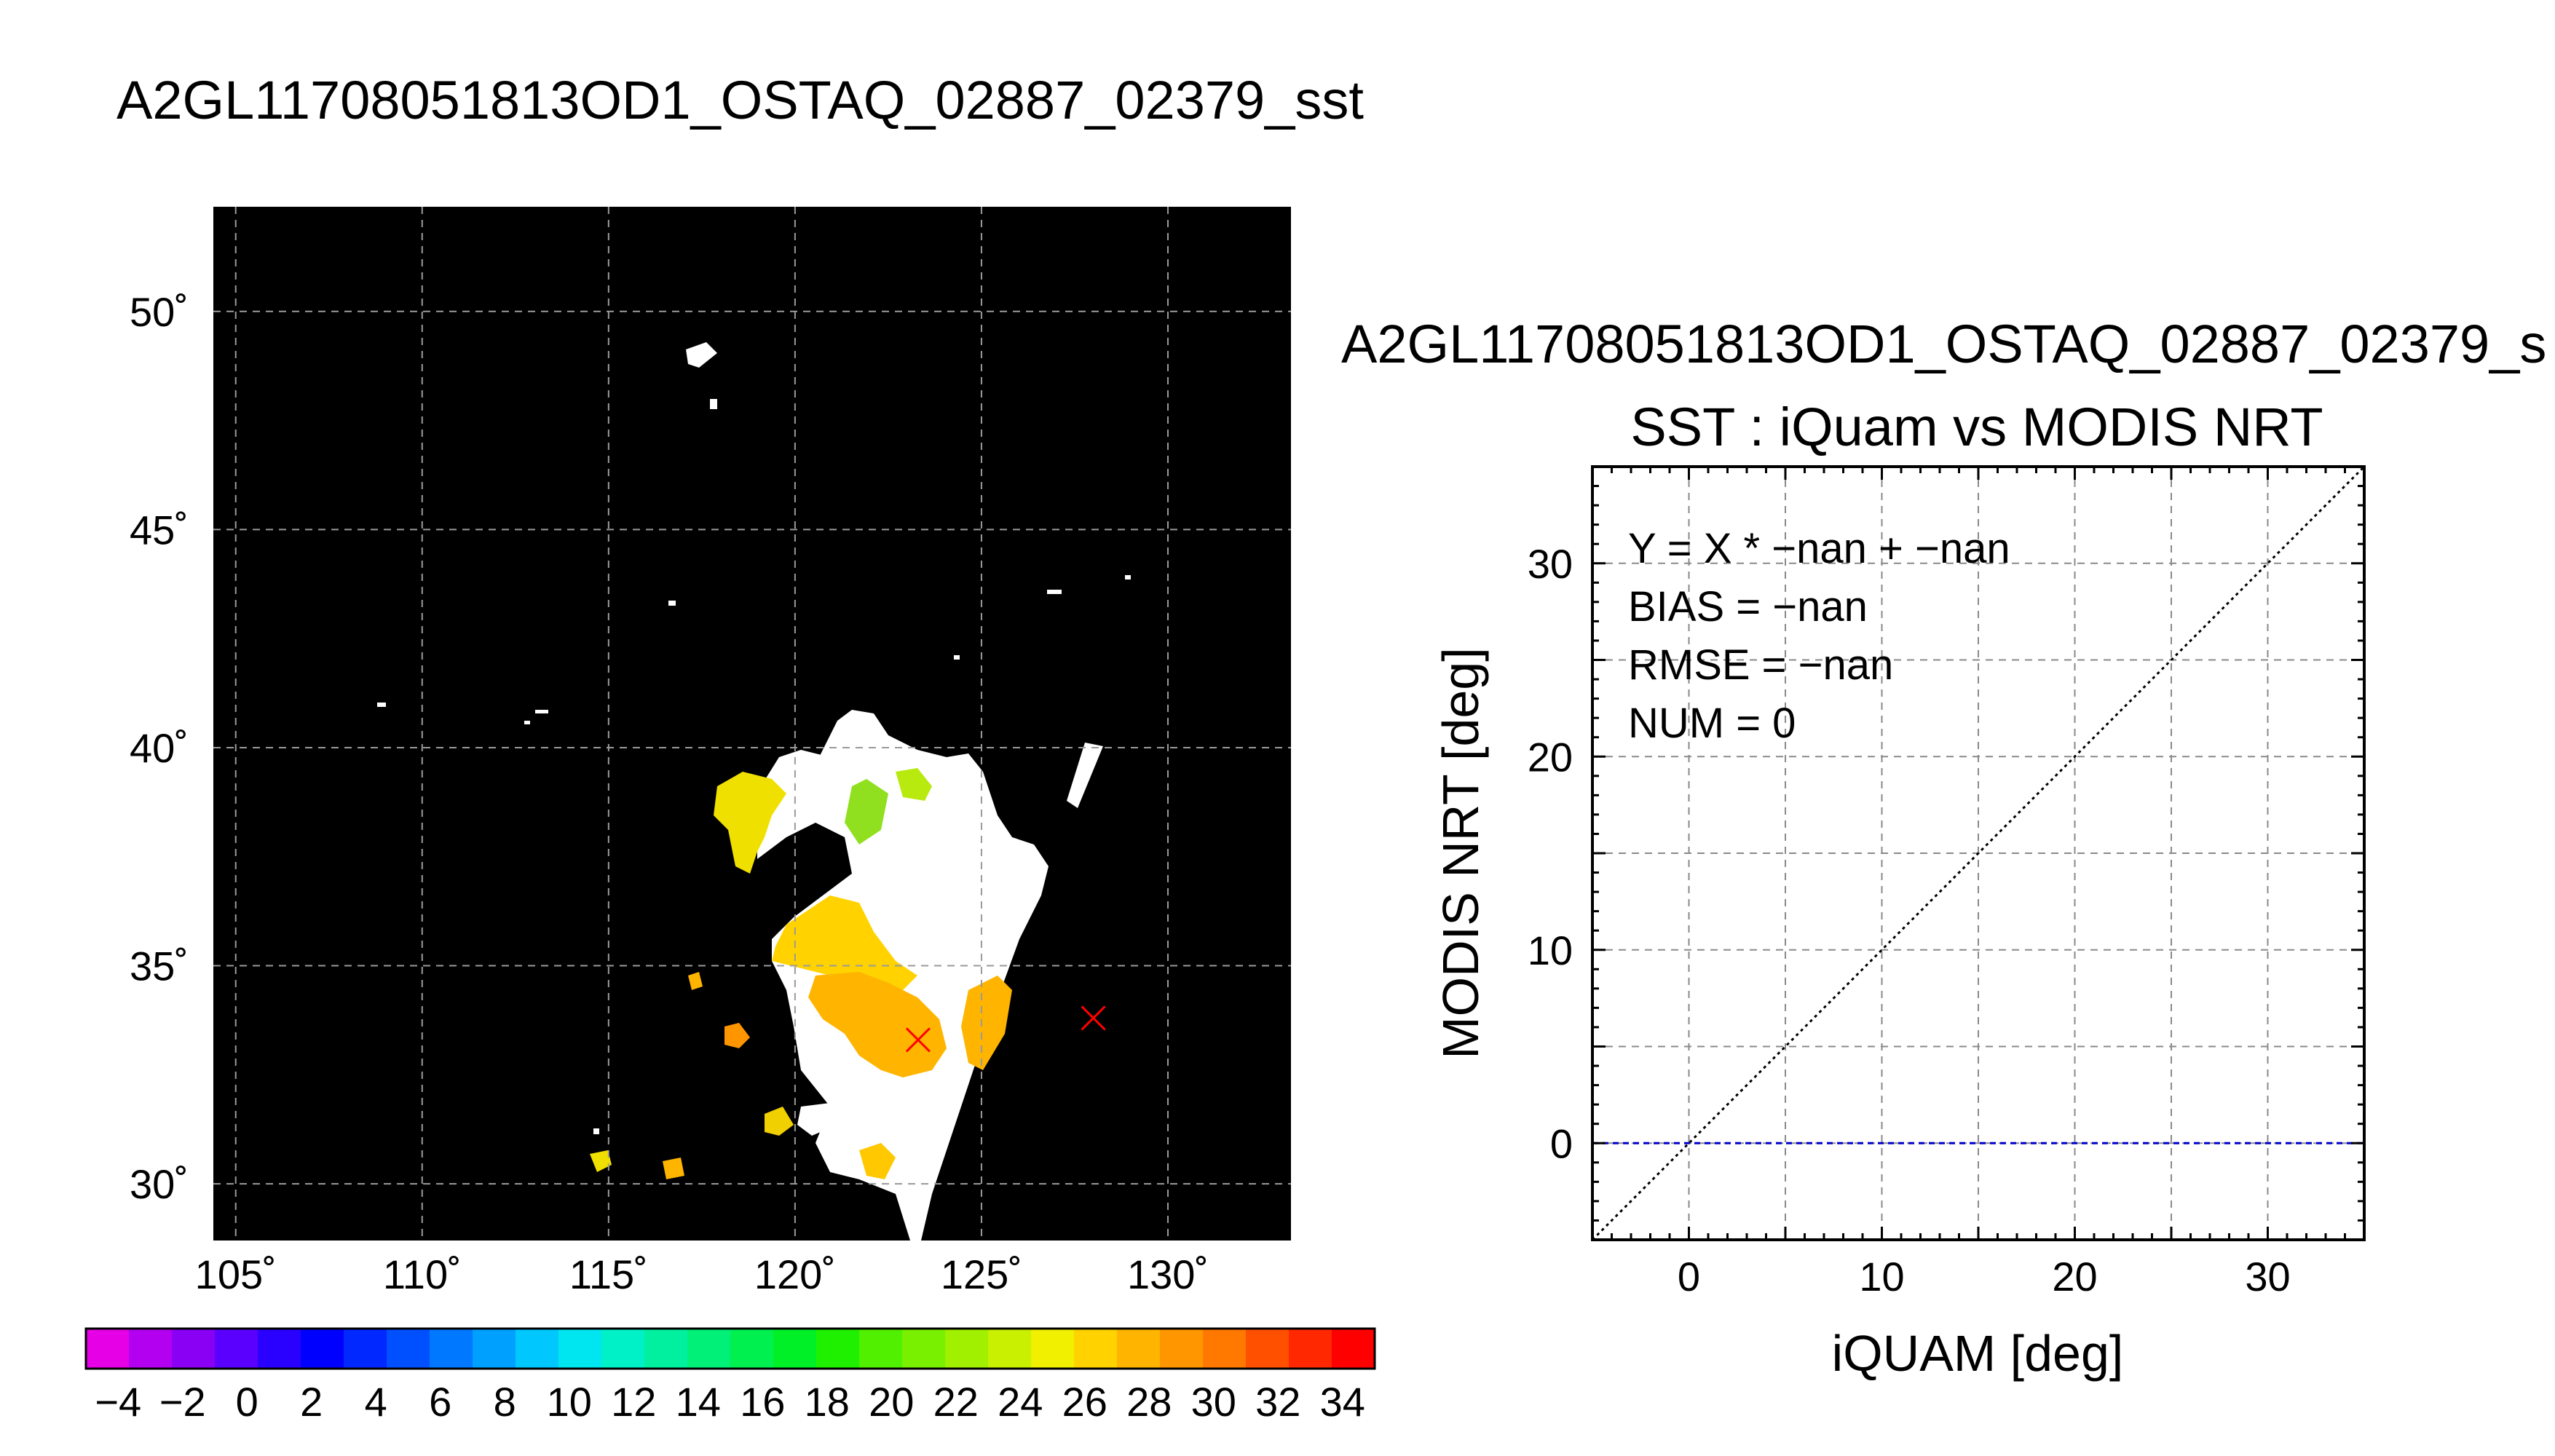 The image size is (2555, 1456). I want to click on y-tick-label: 10, so click(1550, 950).